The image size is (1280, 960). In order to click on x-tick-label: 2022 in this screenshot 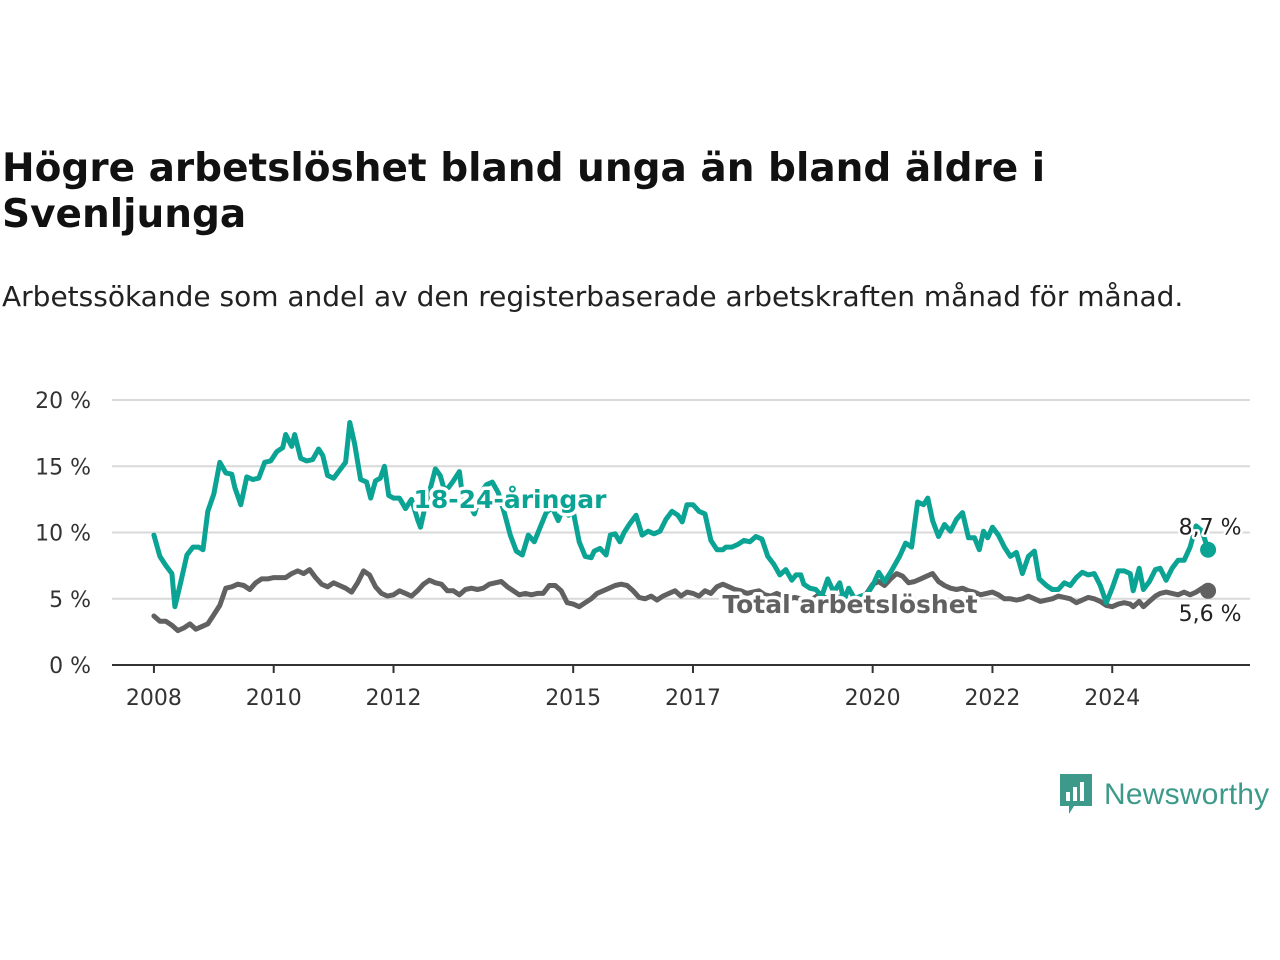, I will do `click(992, 698)`.